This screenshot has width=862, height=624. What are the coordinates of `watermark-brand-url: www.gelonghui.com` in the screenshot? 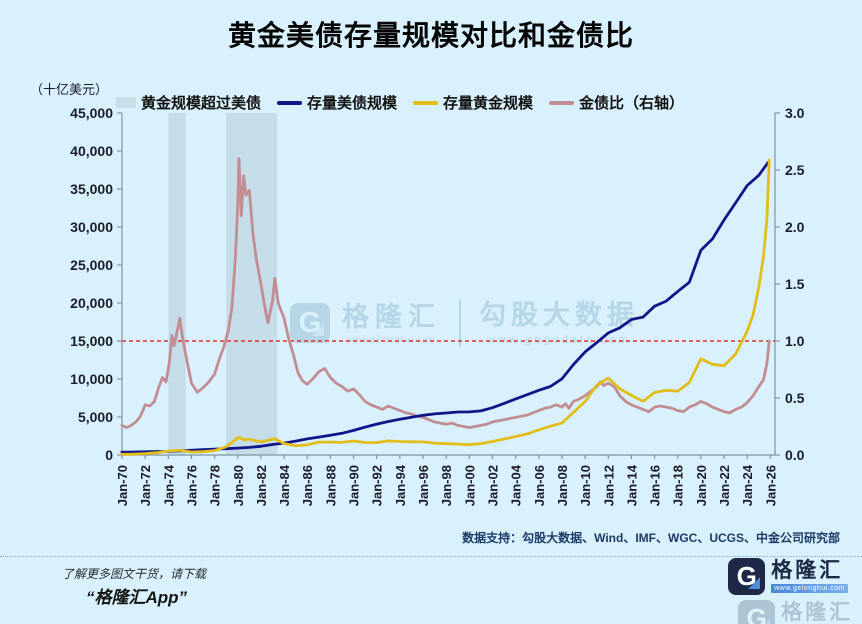 It's located at (391, 339).